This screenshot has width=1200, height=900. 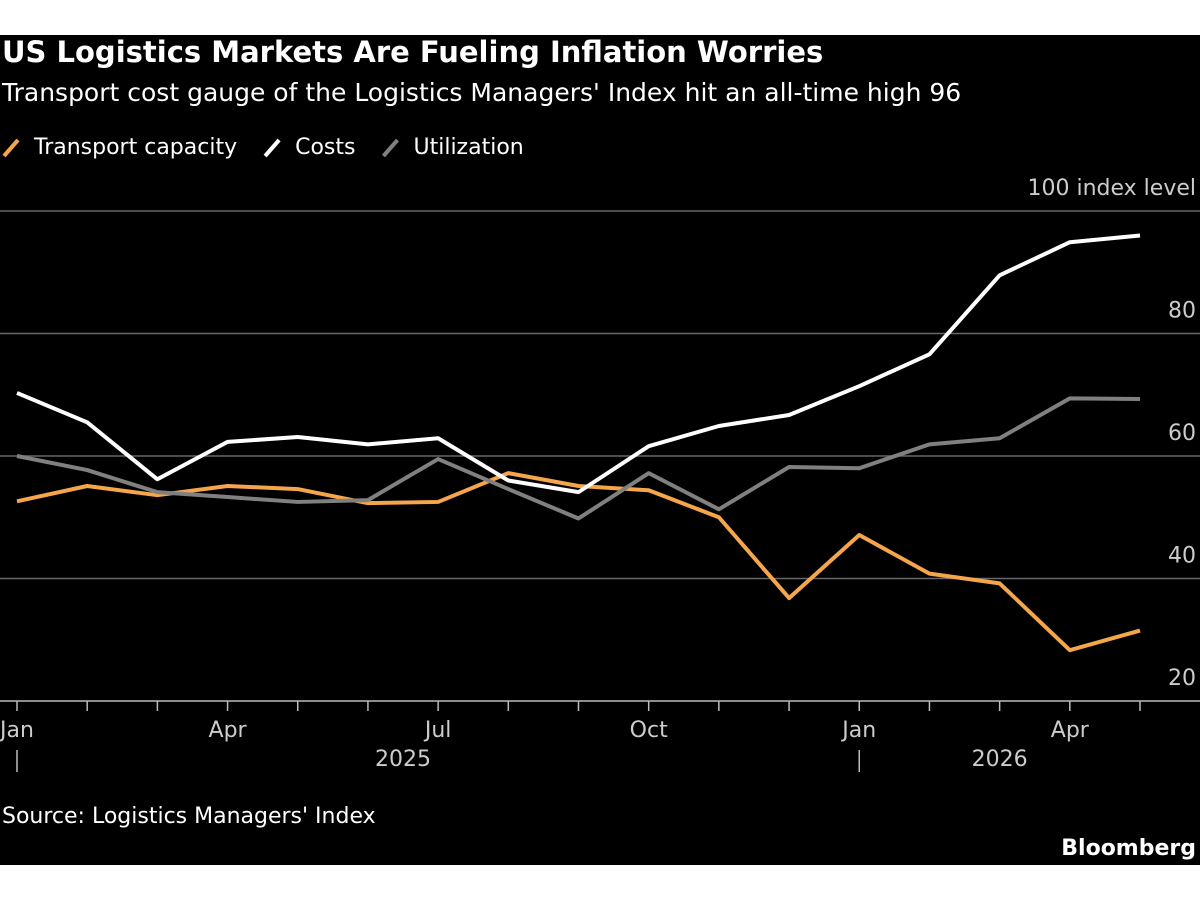 I want to click on y-tick-label: 20, so click(x=1182, y=678).